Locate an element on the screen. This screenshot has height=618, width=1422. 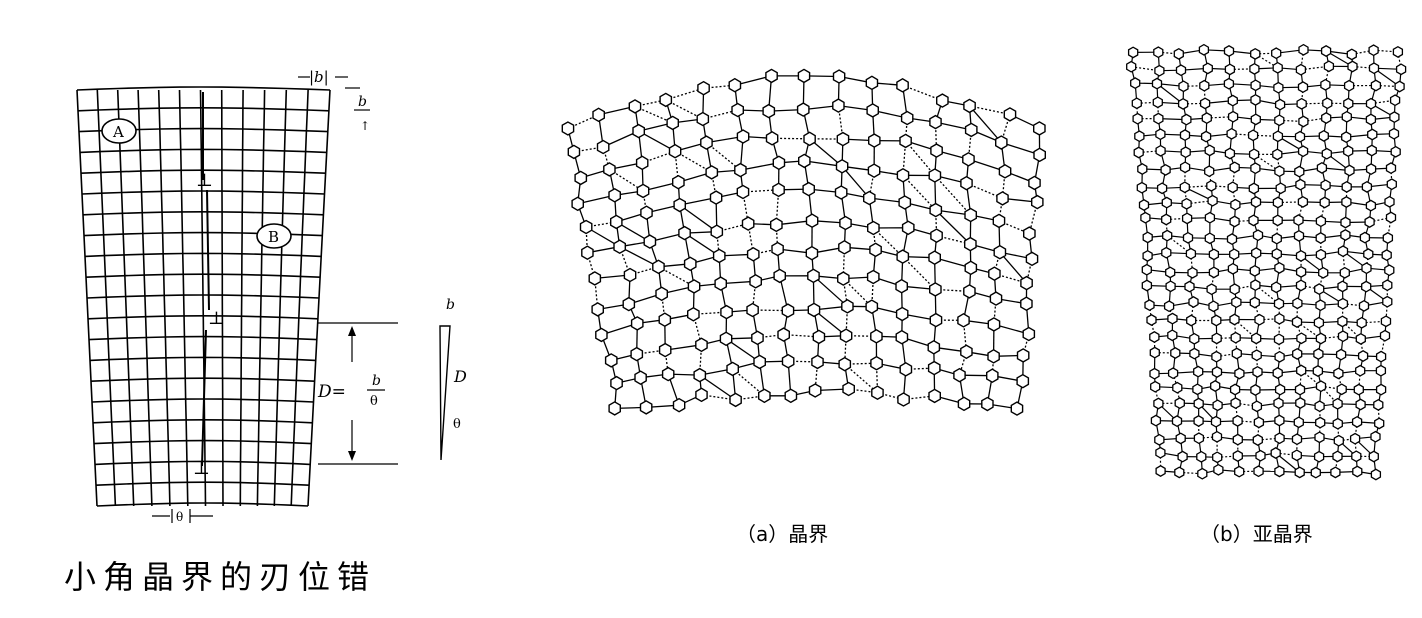
dislocation-symbol-2: ⊥ is located at coordinates (216, 318).